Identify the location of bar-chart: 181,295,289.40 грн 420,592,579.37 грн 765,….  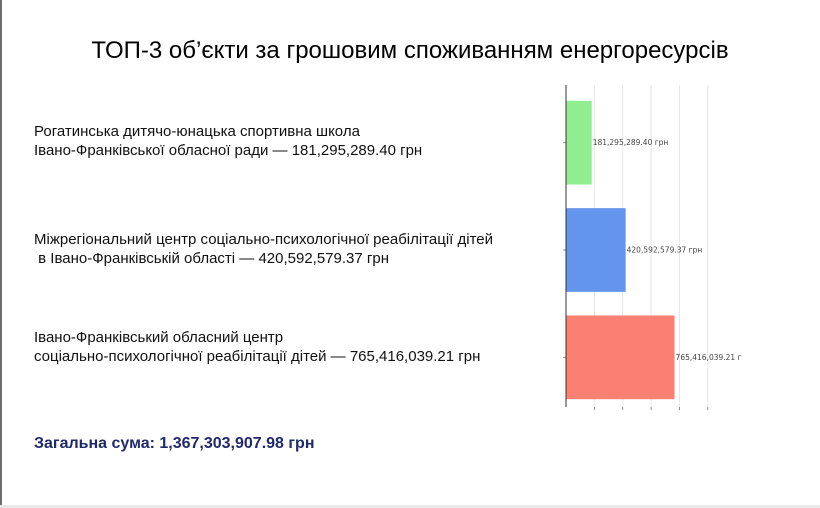
(652, 247).